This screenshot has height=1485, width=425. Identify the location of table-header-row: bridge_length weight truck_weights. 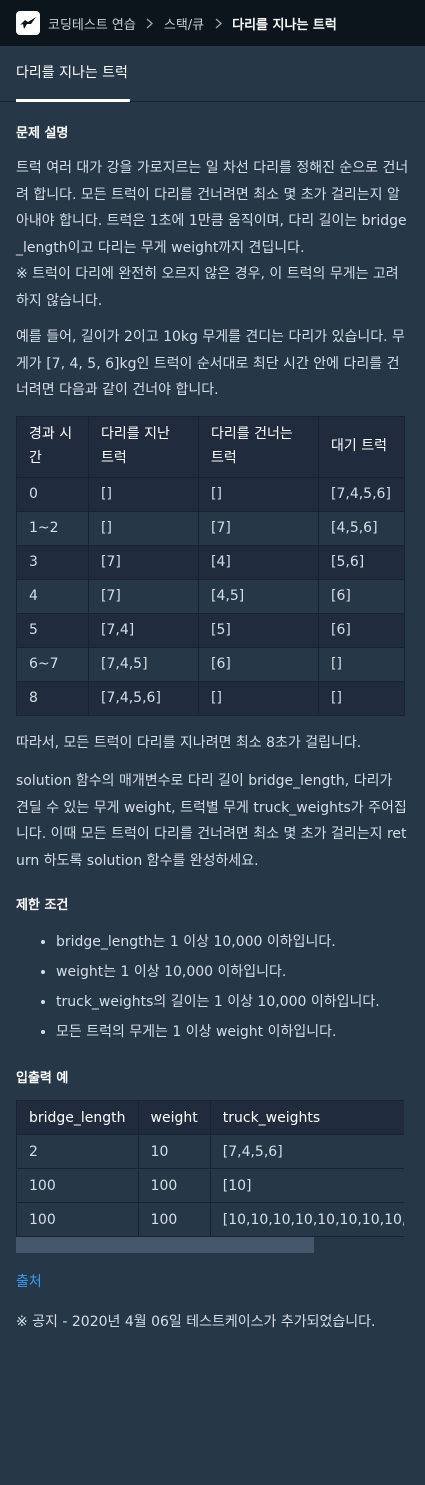
(210, 1117).